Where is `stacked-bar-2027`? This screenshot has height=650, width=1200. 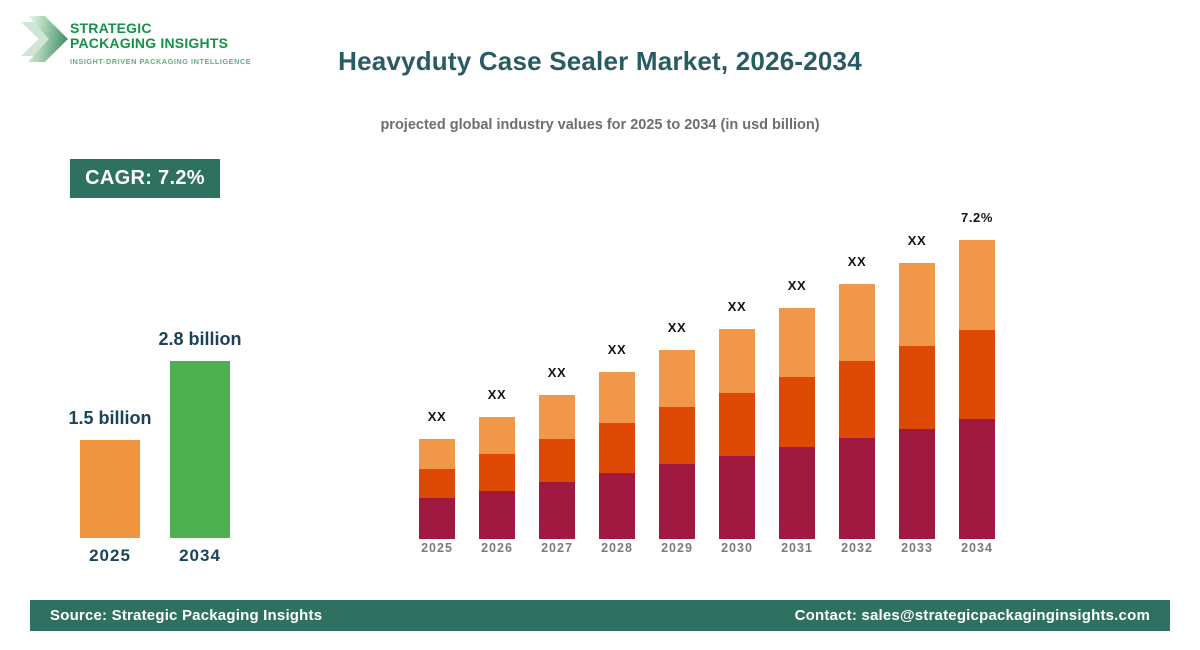 stacked-bar-2027 is located at coordinates (557, 467).